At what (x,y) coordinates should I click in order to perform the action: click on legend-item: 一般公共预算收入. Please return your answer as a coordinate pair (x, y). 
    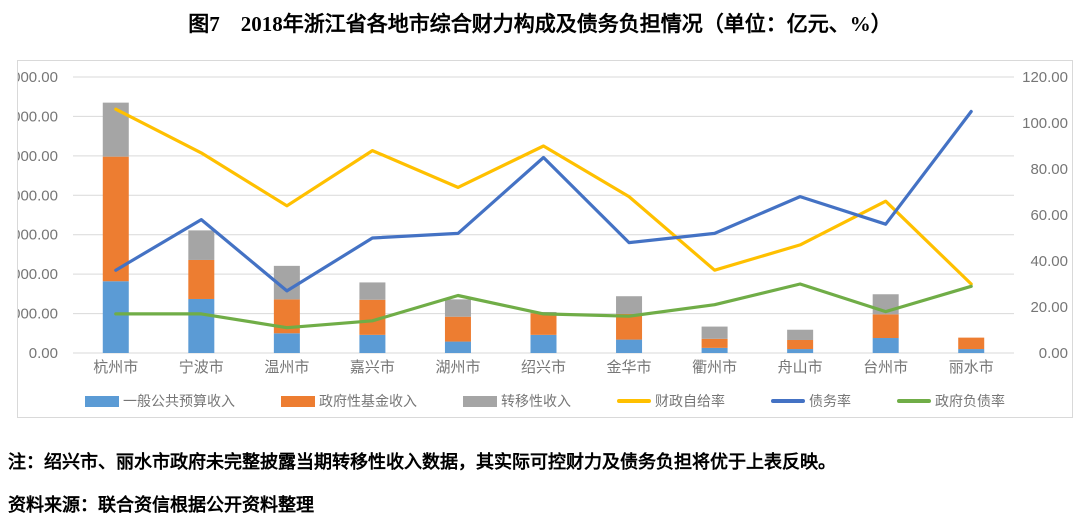
    Looking at the image, I should click on (160, 401).